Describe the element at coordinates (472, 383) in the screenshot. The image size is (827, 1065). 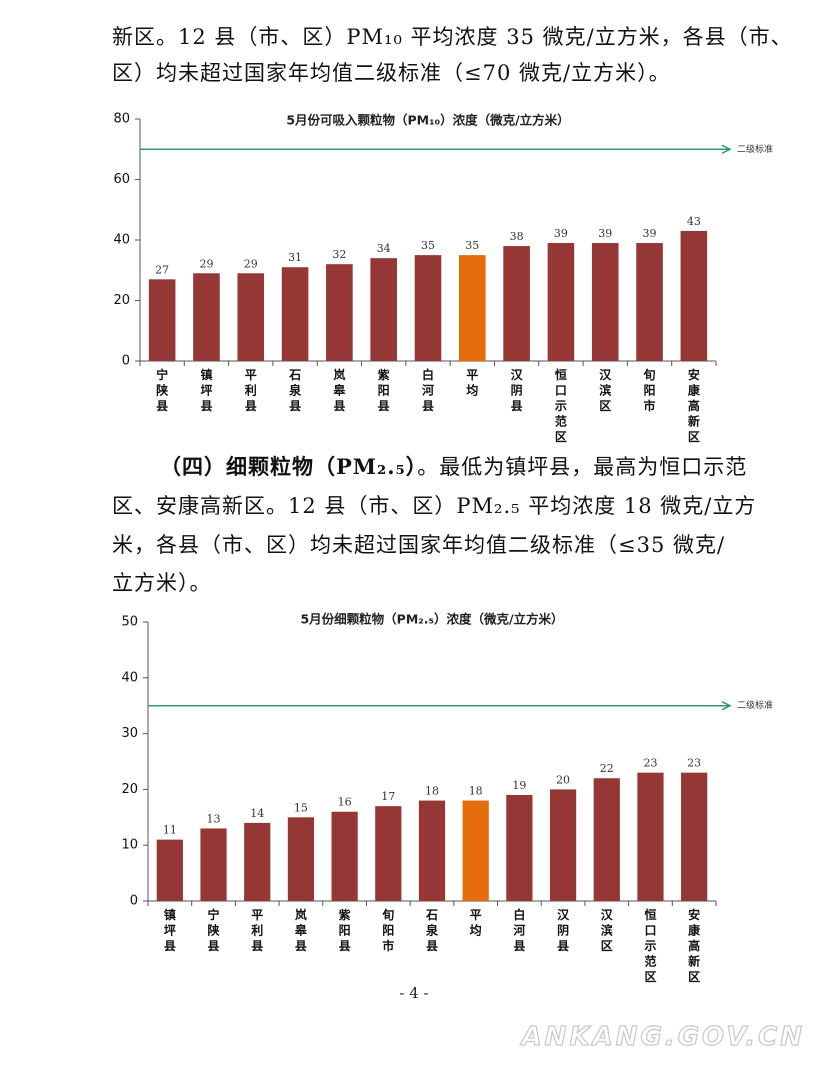
I see `x-tick-label: 平均` at that location.